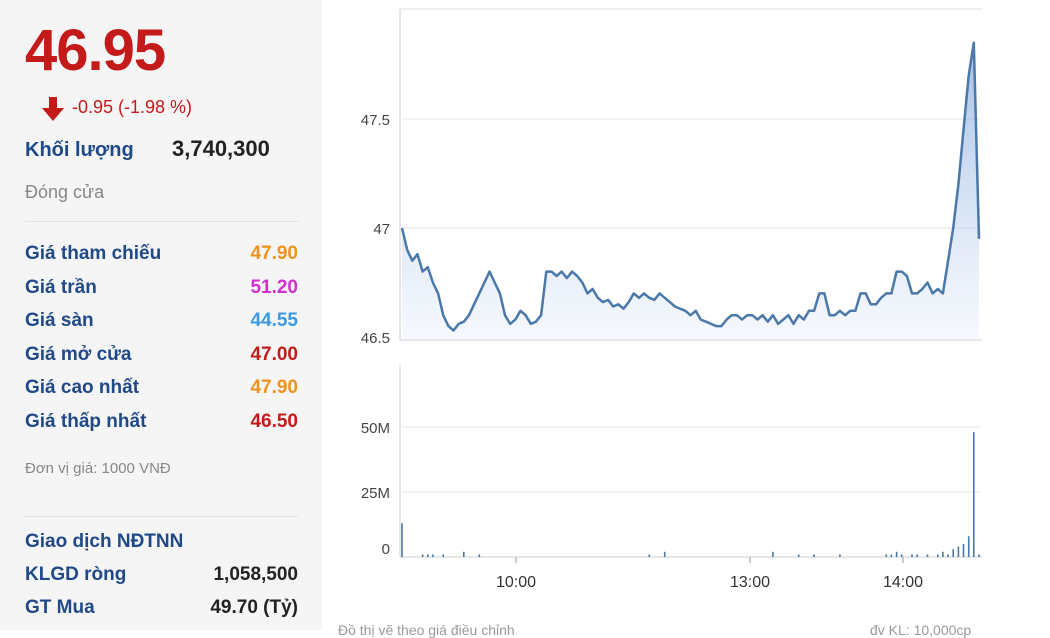  I want to click on price-tick-label: 47, so click(381, 229).